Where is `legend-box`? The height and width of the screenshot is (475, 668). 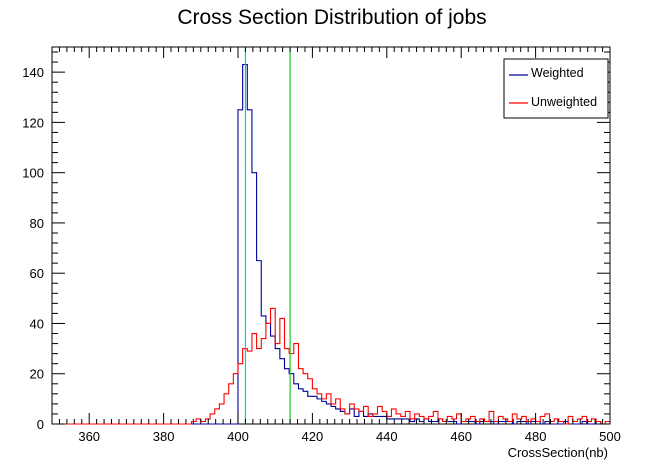 legend-box is located at coordinates (556, 88).